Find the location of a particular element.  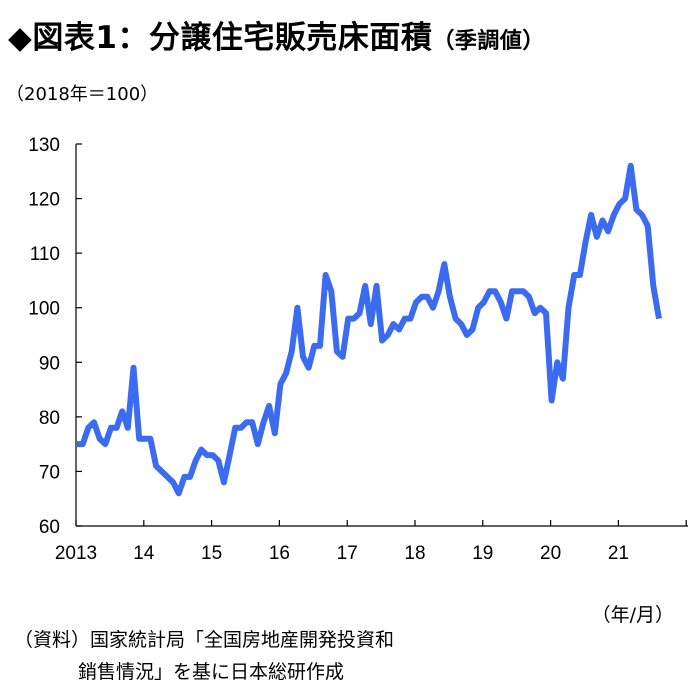

y-tick-label: 110 is located at coordinates (45, 254).